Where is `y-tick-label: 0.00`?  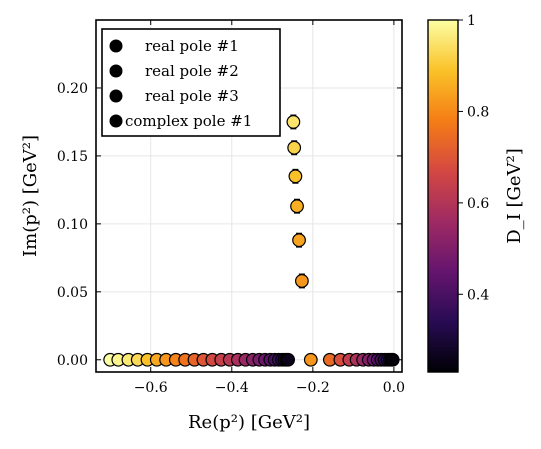
y-tick-label: 0.00 is located at coordinates (72, 361).